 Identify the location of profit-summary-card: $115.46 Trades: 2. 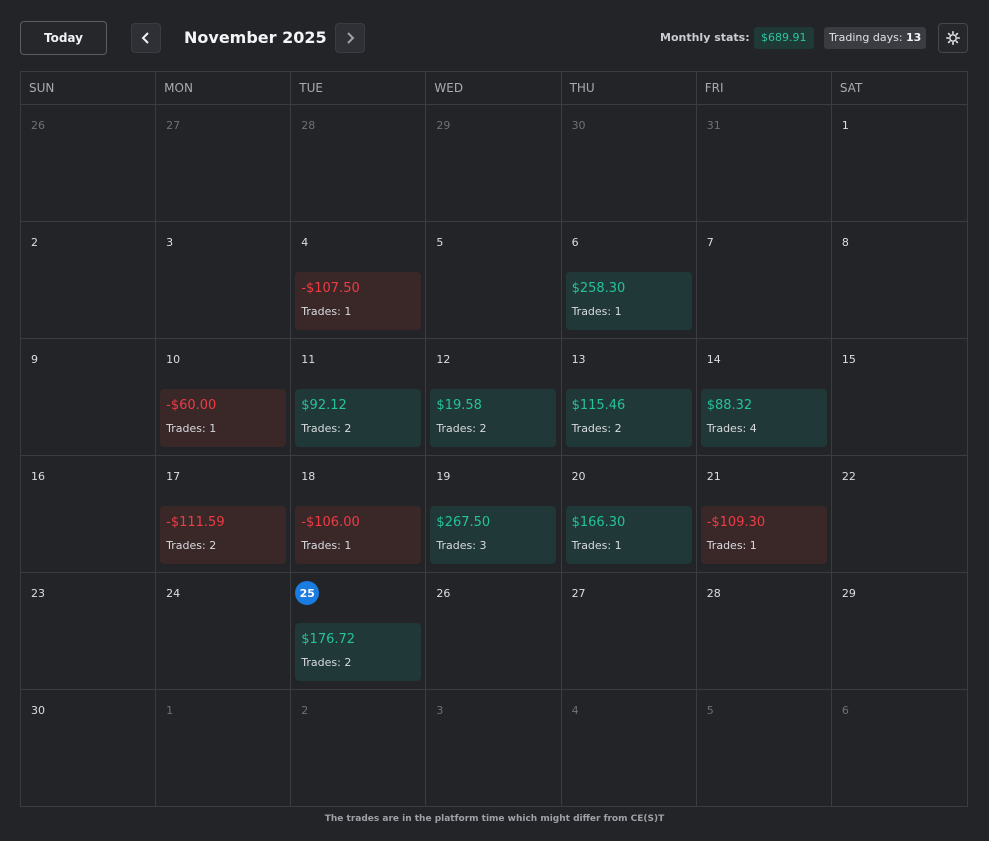
(628, 418).